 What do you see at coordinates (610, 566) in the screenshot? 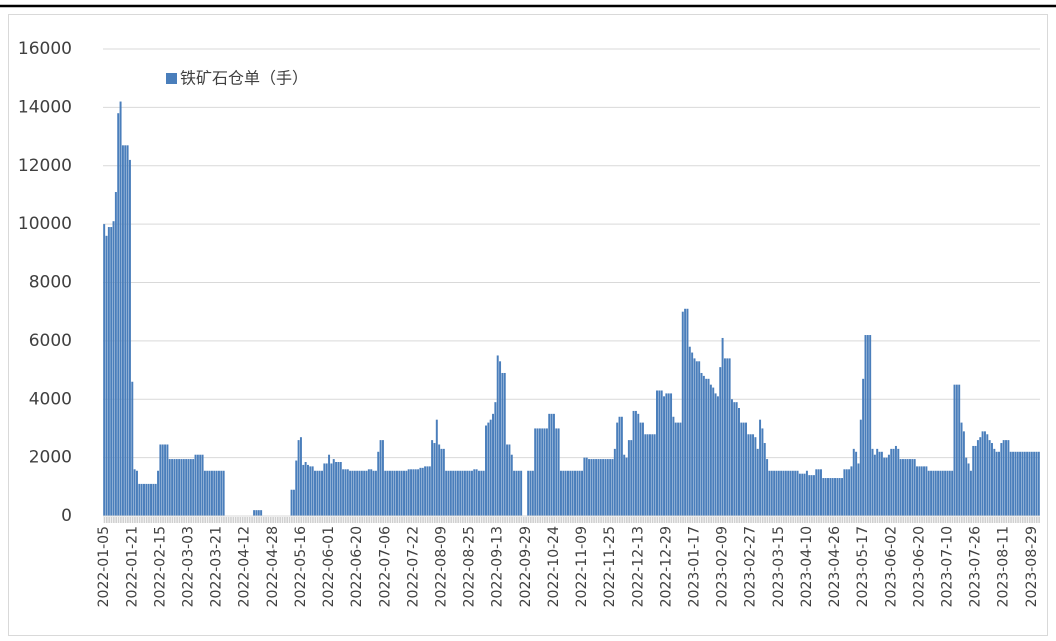
I see `x-tick-label: 2022-11-25` at bounding box center [610, 566].